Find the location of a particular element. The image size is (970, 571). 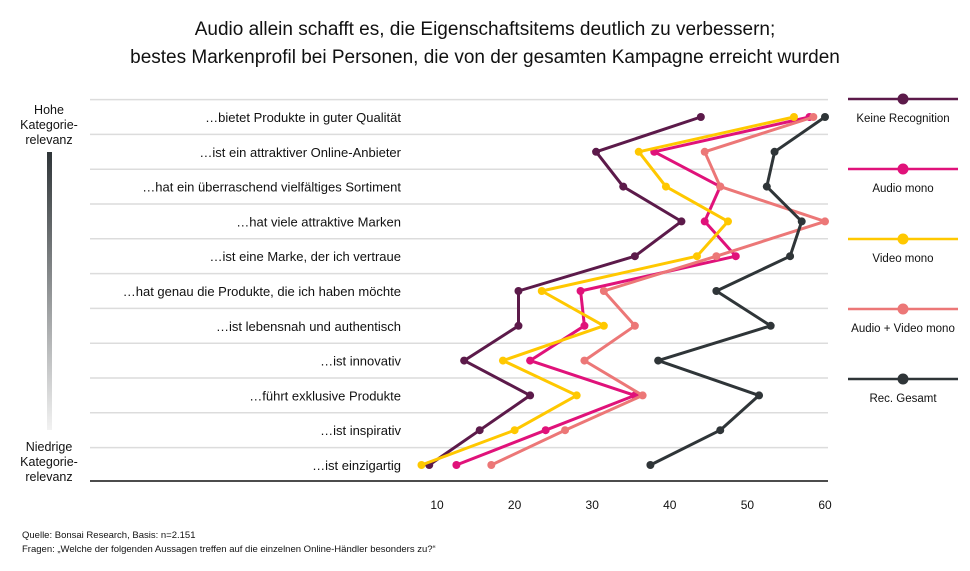

x-axis-ticks: 10 20 30 40 50 60 is located at coordinates (631, 505).